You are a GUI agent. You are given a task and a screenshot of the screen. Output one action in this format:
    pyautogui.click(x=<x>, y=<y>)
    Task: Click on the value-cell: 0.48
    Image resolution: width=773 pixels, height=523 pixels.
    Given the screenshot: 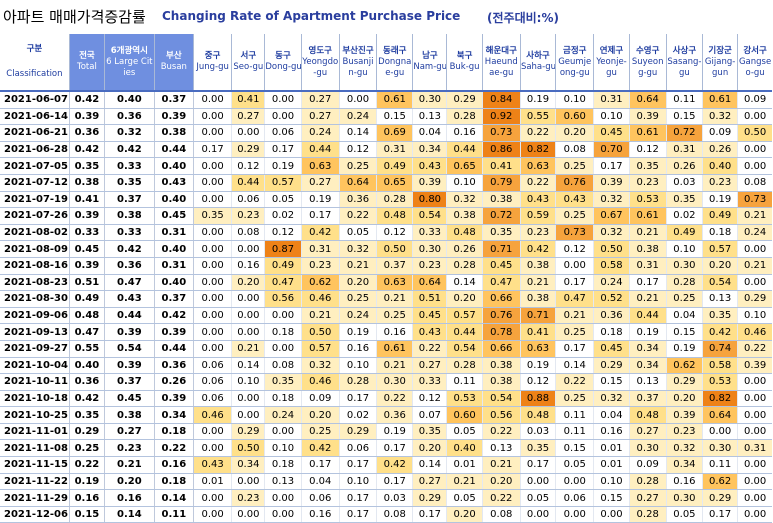 What is the action you would take?
    pyautogui.click(x=394, y=216)
    